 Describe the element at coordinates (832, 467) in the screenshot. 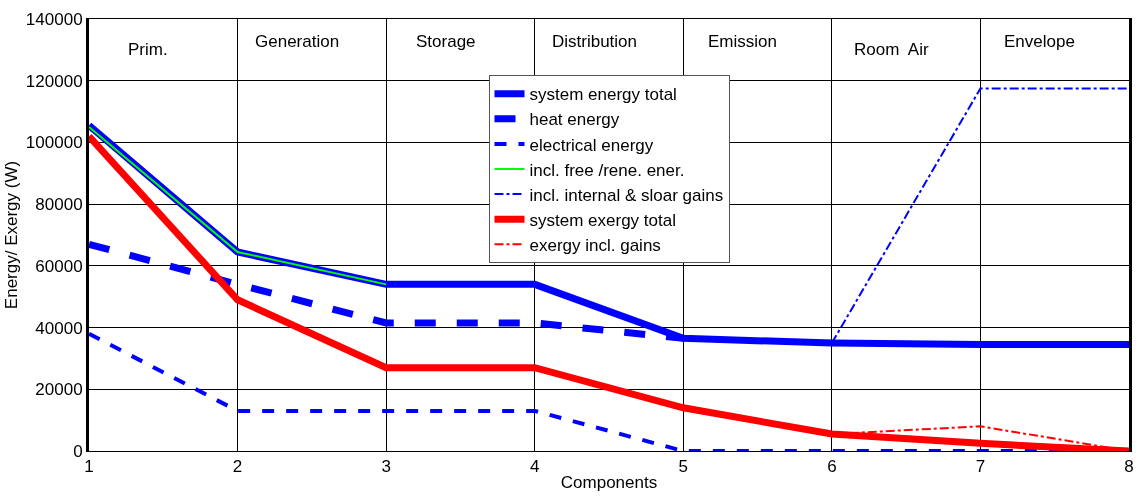

I see `x-tick-label: 6` at that location.